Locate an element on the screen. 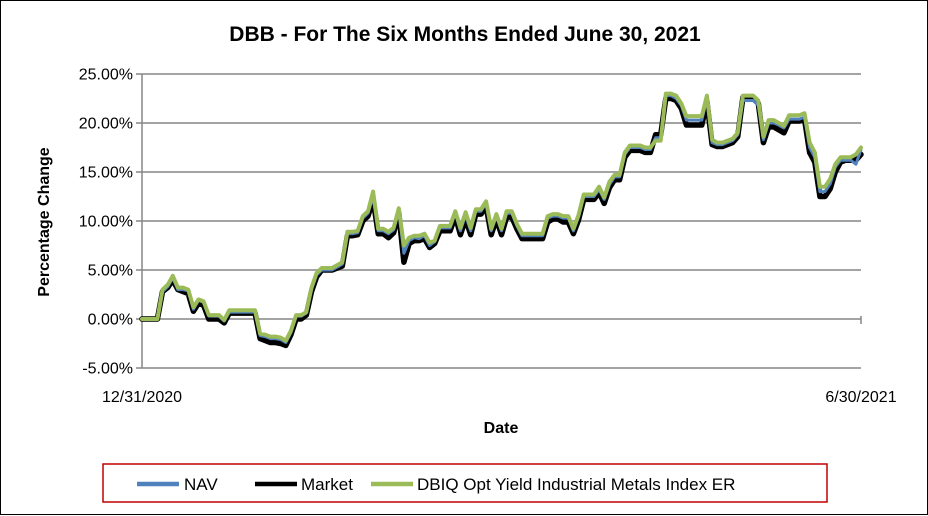  x-tick-labels: 12/31/2020 6/30/2021 is located at coordinates (499, 397).